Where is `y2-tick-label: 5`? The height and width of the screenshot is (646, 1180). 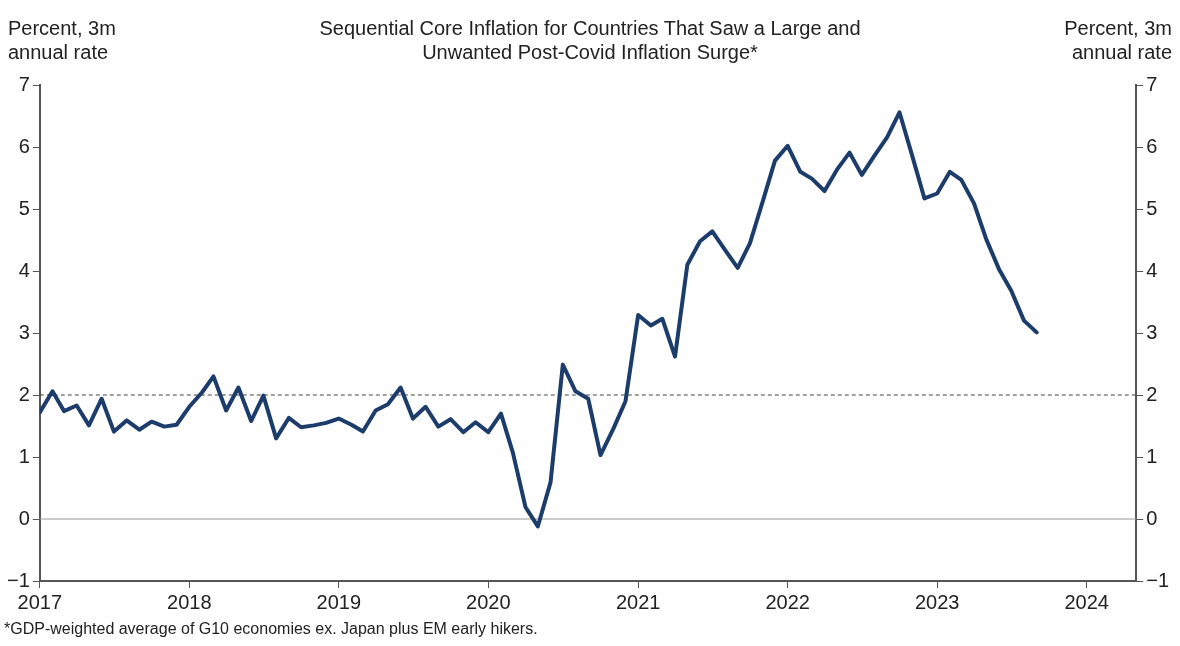 y2-tick-label: 5 is located at coordinates (1152, 207).